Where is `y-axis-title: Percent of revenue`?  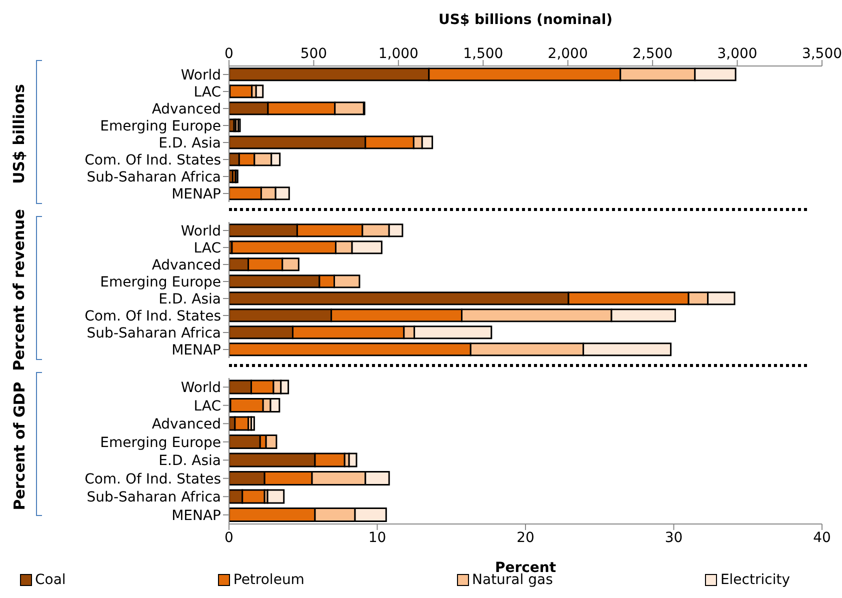
y-axis-title: Percent of revenue is located at coordinates (19, 290).